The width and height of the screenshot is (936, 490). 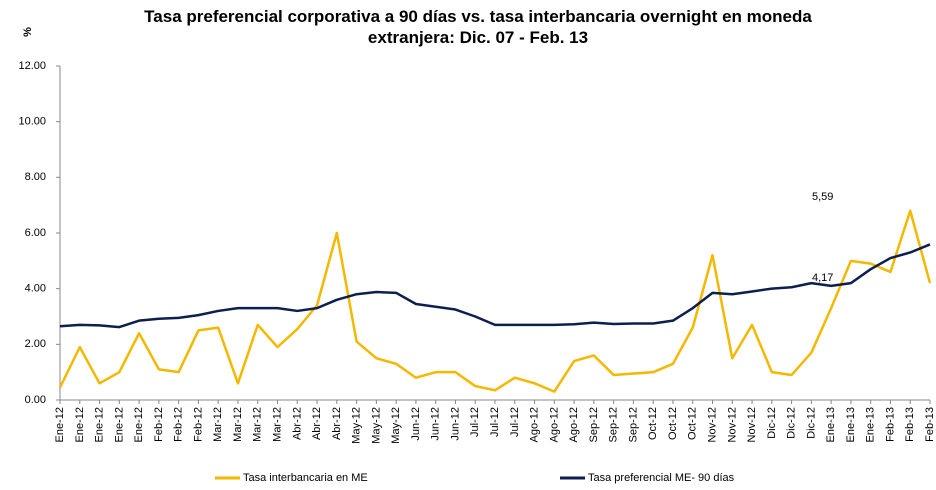 What do you see at coordinates (32, 66) in the screenshot?
I see `y-tick-label: 12.00` at bounding box center [32, 66].